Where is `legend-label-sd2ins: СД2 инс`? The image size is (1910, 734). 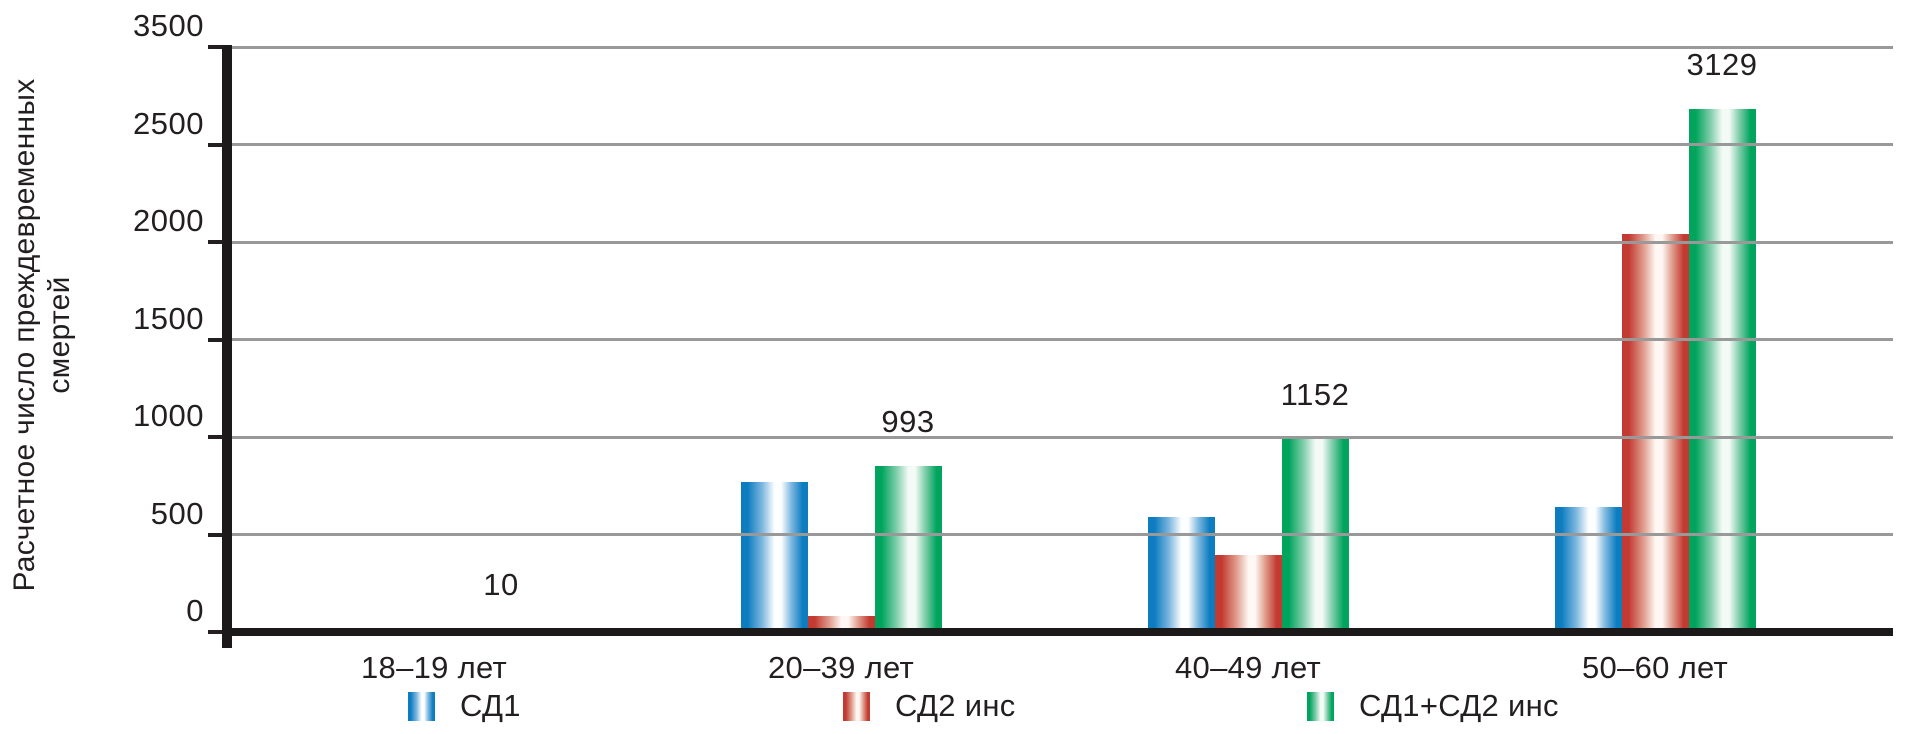
legend-label-sd2ins: СД2 инс is located at coordinates (955, 705).